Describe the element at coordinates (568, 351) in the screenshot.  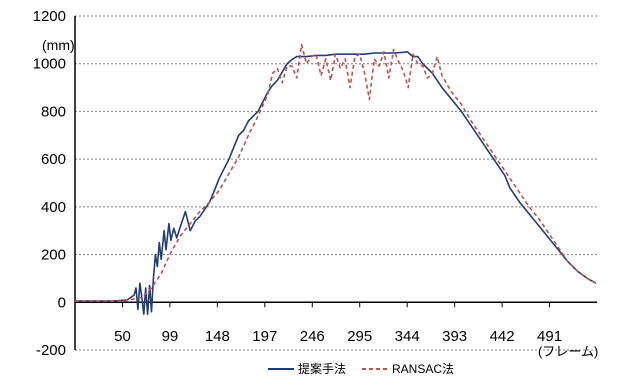
I see `x-unit-label: (フレーム)` at that location.